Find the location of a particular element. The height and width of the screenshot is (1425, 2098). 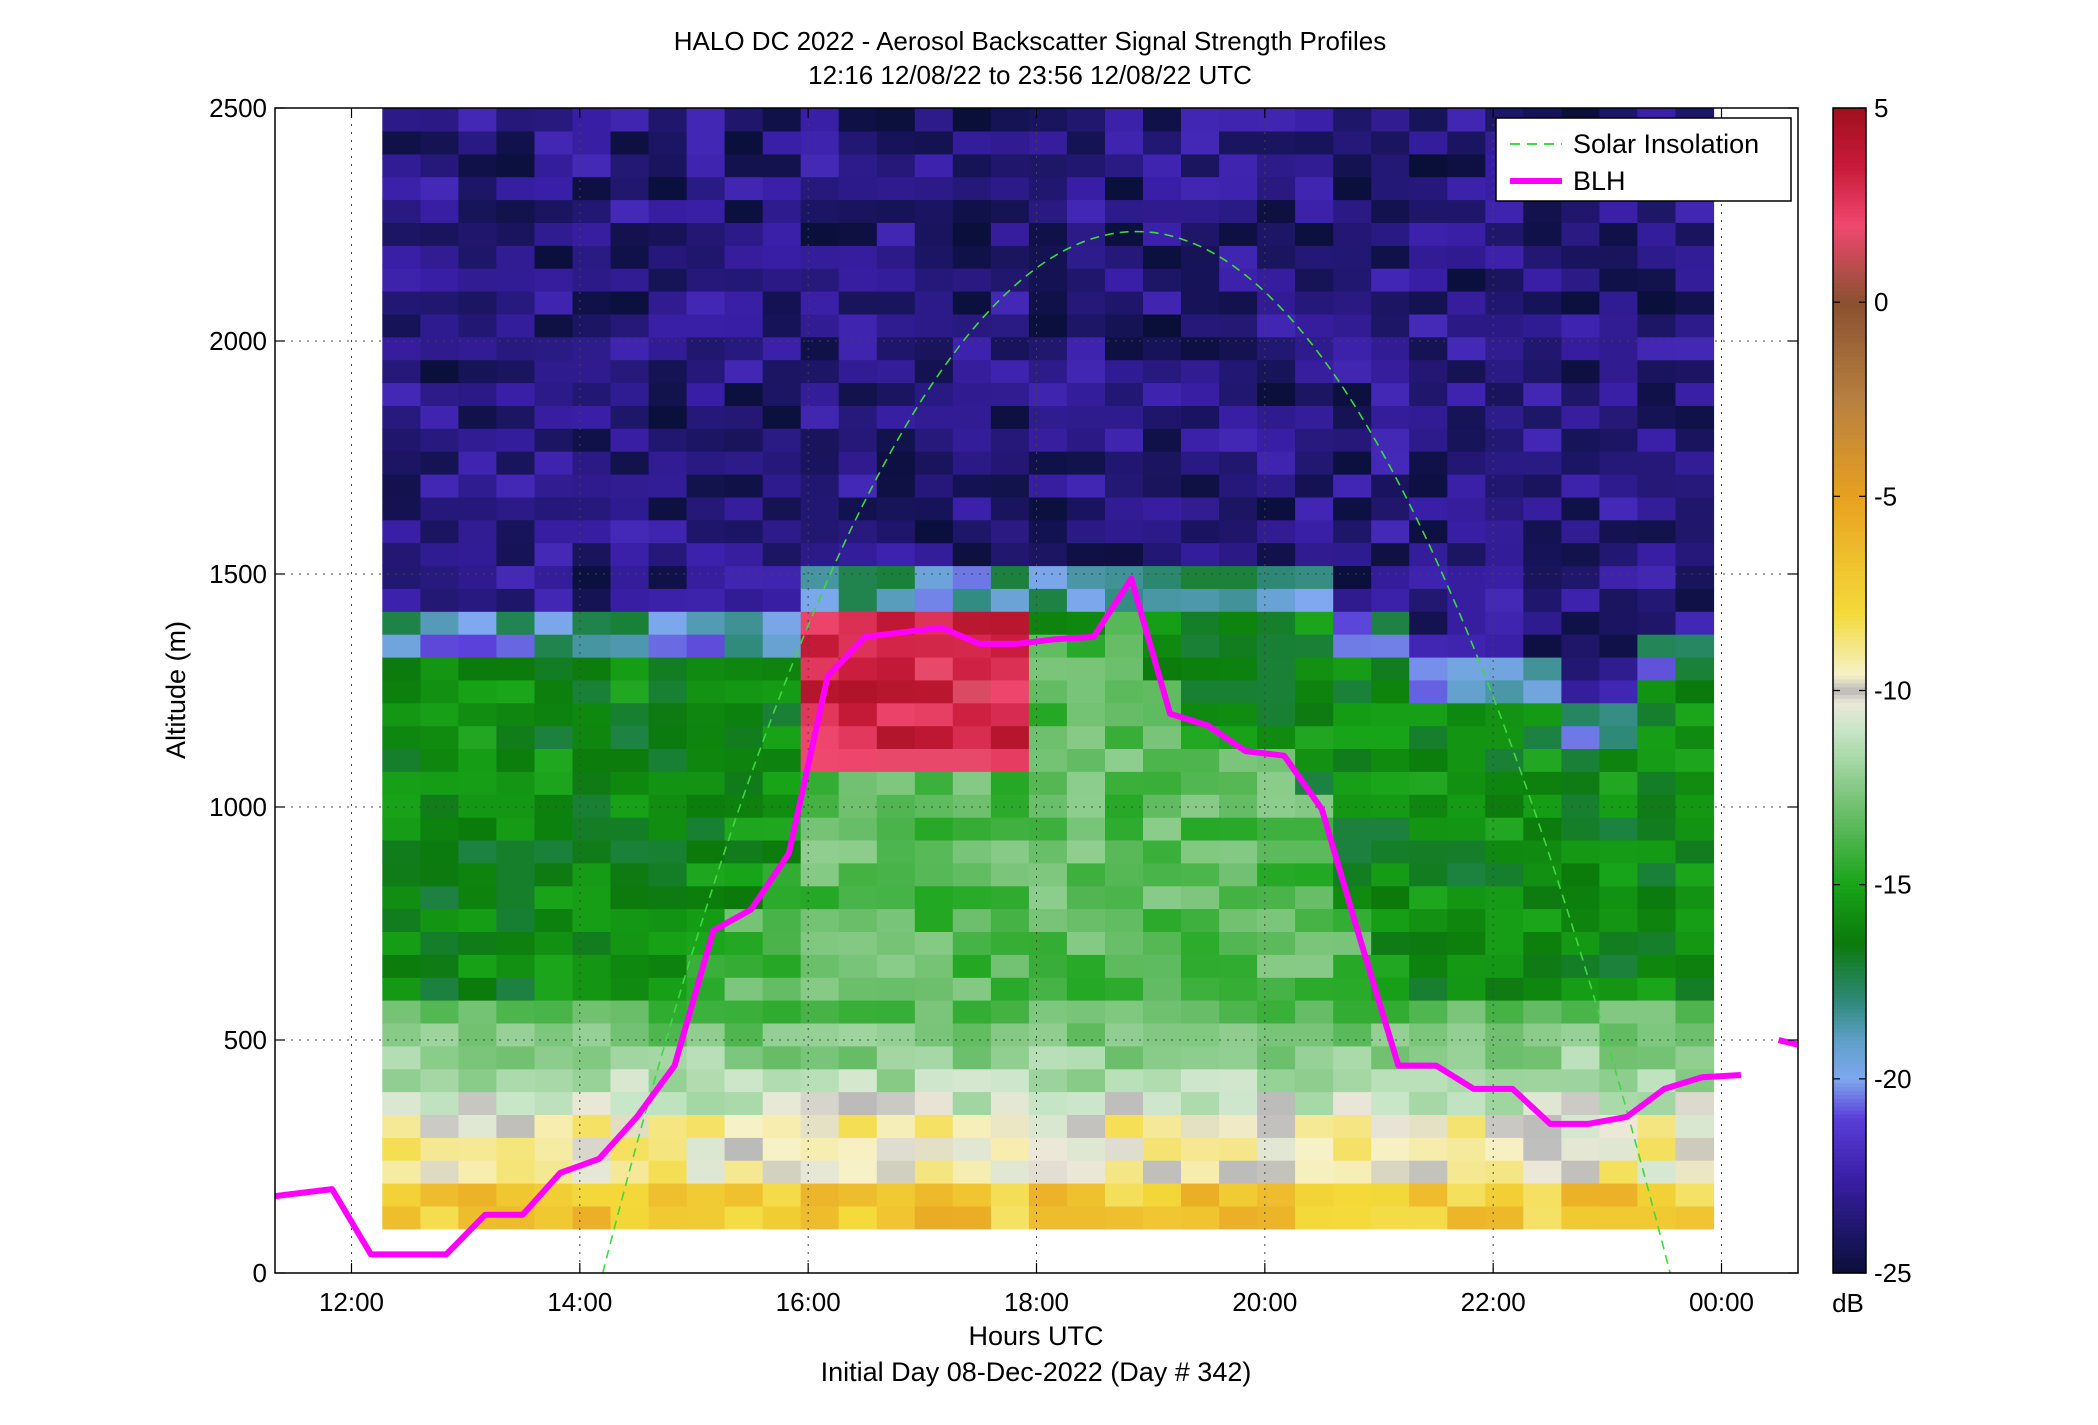

chart-subtitle: 12:16 12/08/22 to 23:56 12/08/22 UTC is located at coordinates (1030, 75).